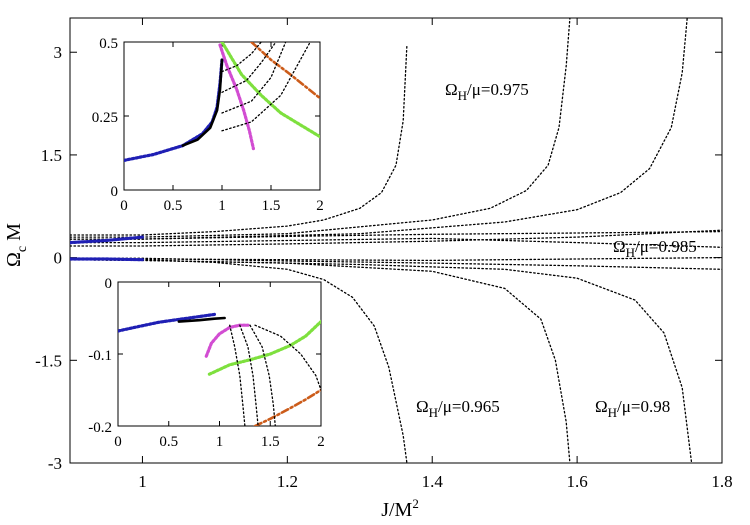  I want to click on annotation-0975: ΩH/μ=0.975, so click(487, 91).